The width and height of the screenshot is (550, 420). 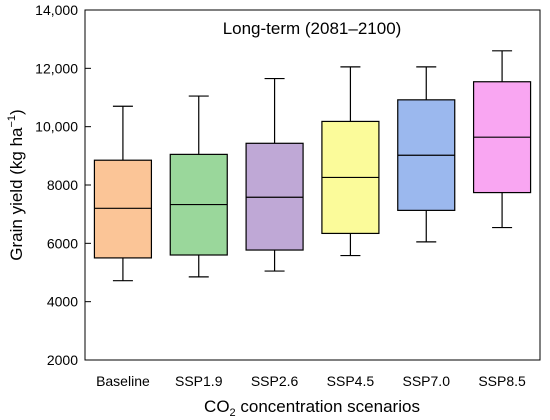 I want to click on y-axis: 2000 4000 6000 8000 10,000 12,000 14,000, so click(x=63, y=185).